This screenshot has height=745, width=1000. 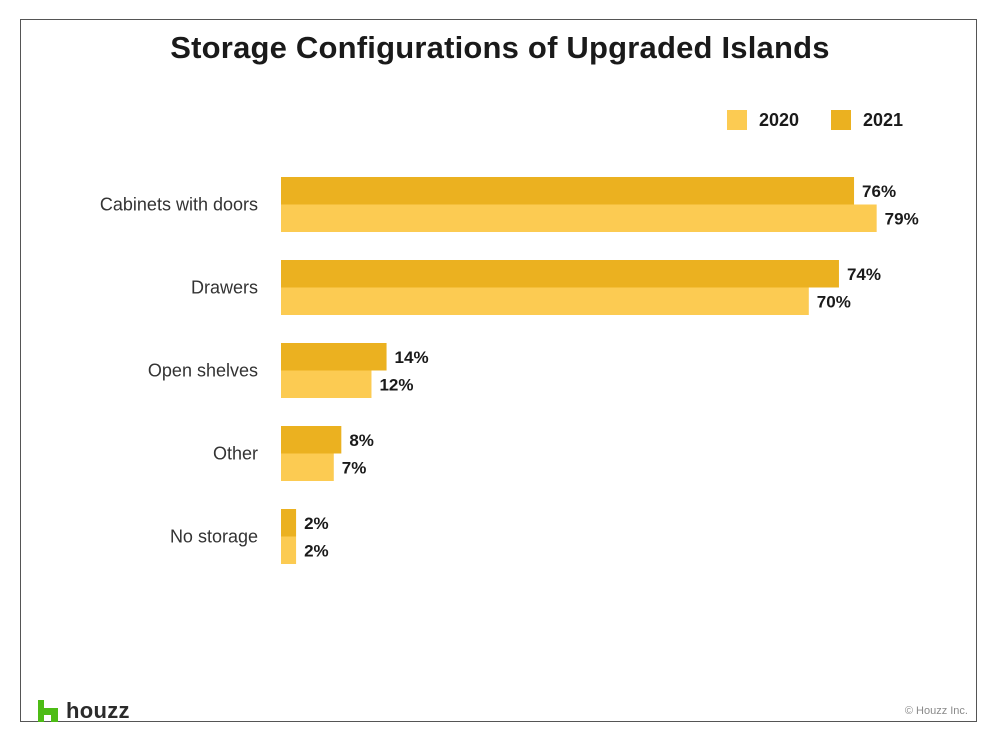 I want to click on value-label-other-2020: 7%, so click(x=354, y=467).